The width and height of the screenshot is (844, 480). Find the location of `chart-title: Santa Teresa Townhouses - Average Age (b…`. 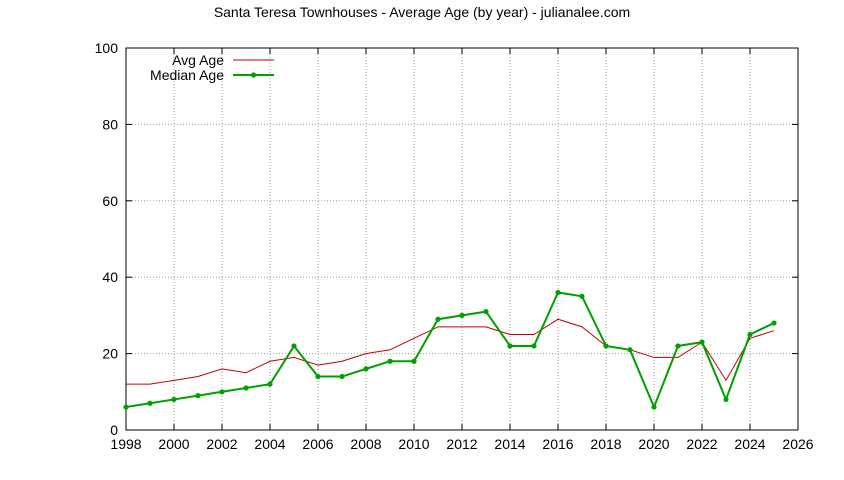

chart-title: Santa Teresa Townhouses - Average Age (b… is located at coordinates (422, 12).